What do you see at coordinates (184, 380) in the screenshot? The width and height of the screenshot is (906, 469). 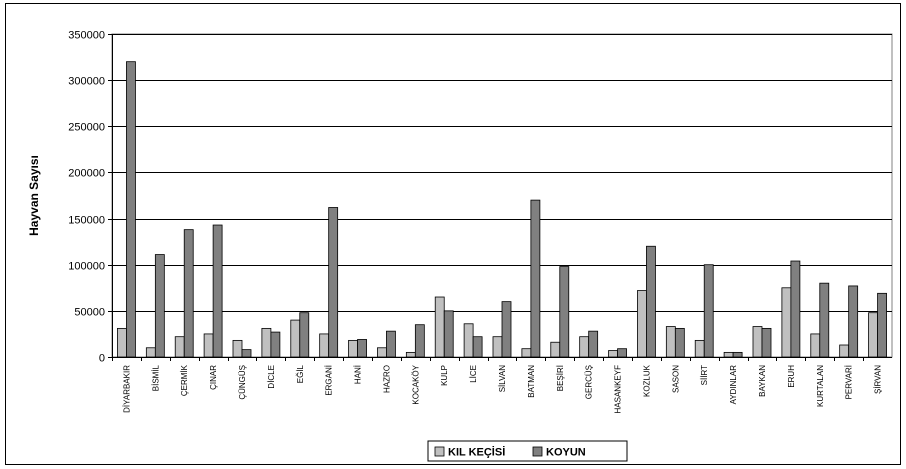 I see `x-category-label: ÇERMİK` at bounding box center [184, 380].